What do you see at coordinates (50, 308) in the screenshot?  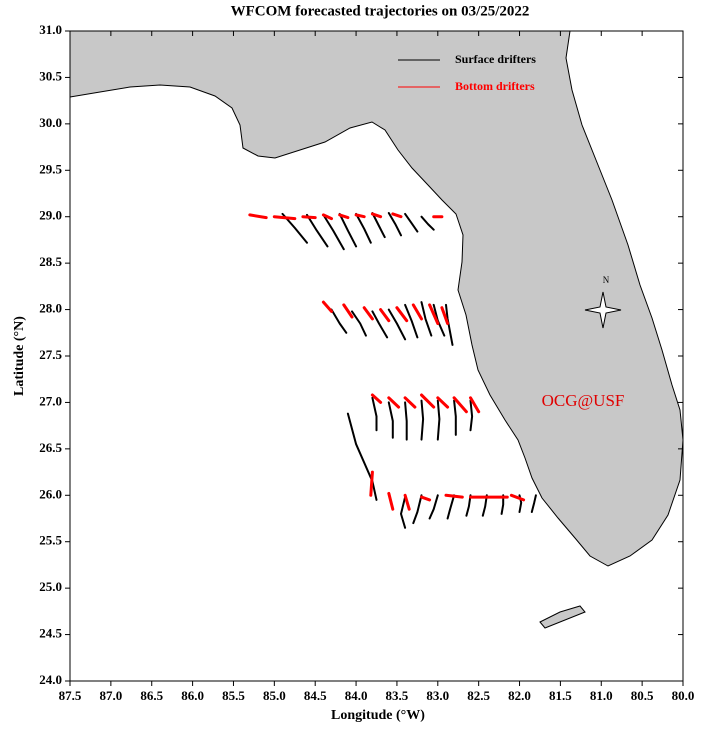 I see `y-tick-label: 28.0` at bounding box center [50, 308].